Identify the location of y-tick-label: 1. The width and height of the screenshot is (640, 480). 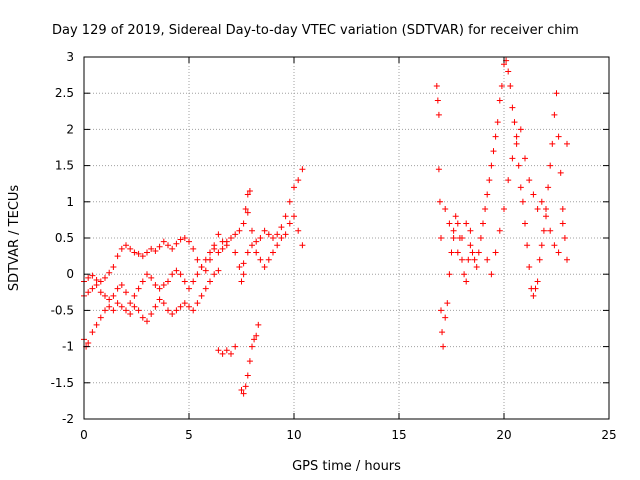
(70, 202).